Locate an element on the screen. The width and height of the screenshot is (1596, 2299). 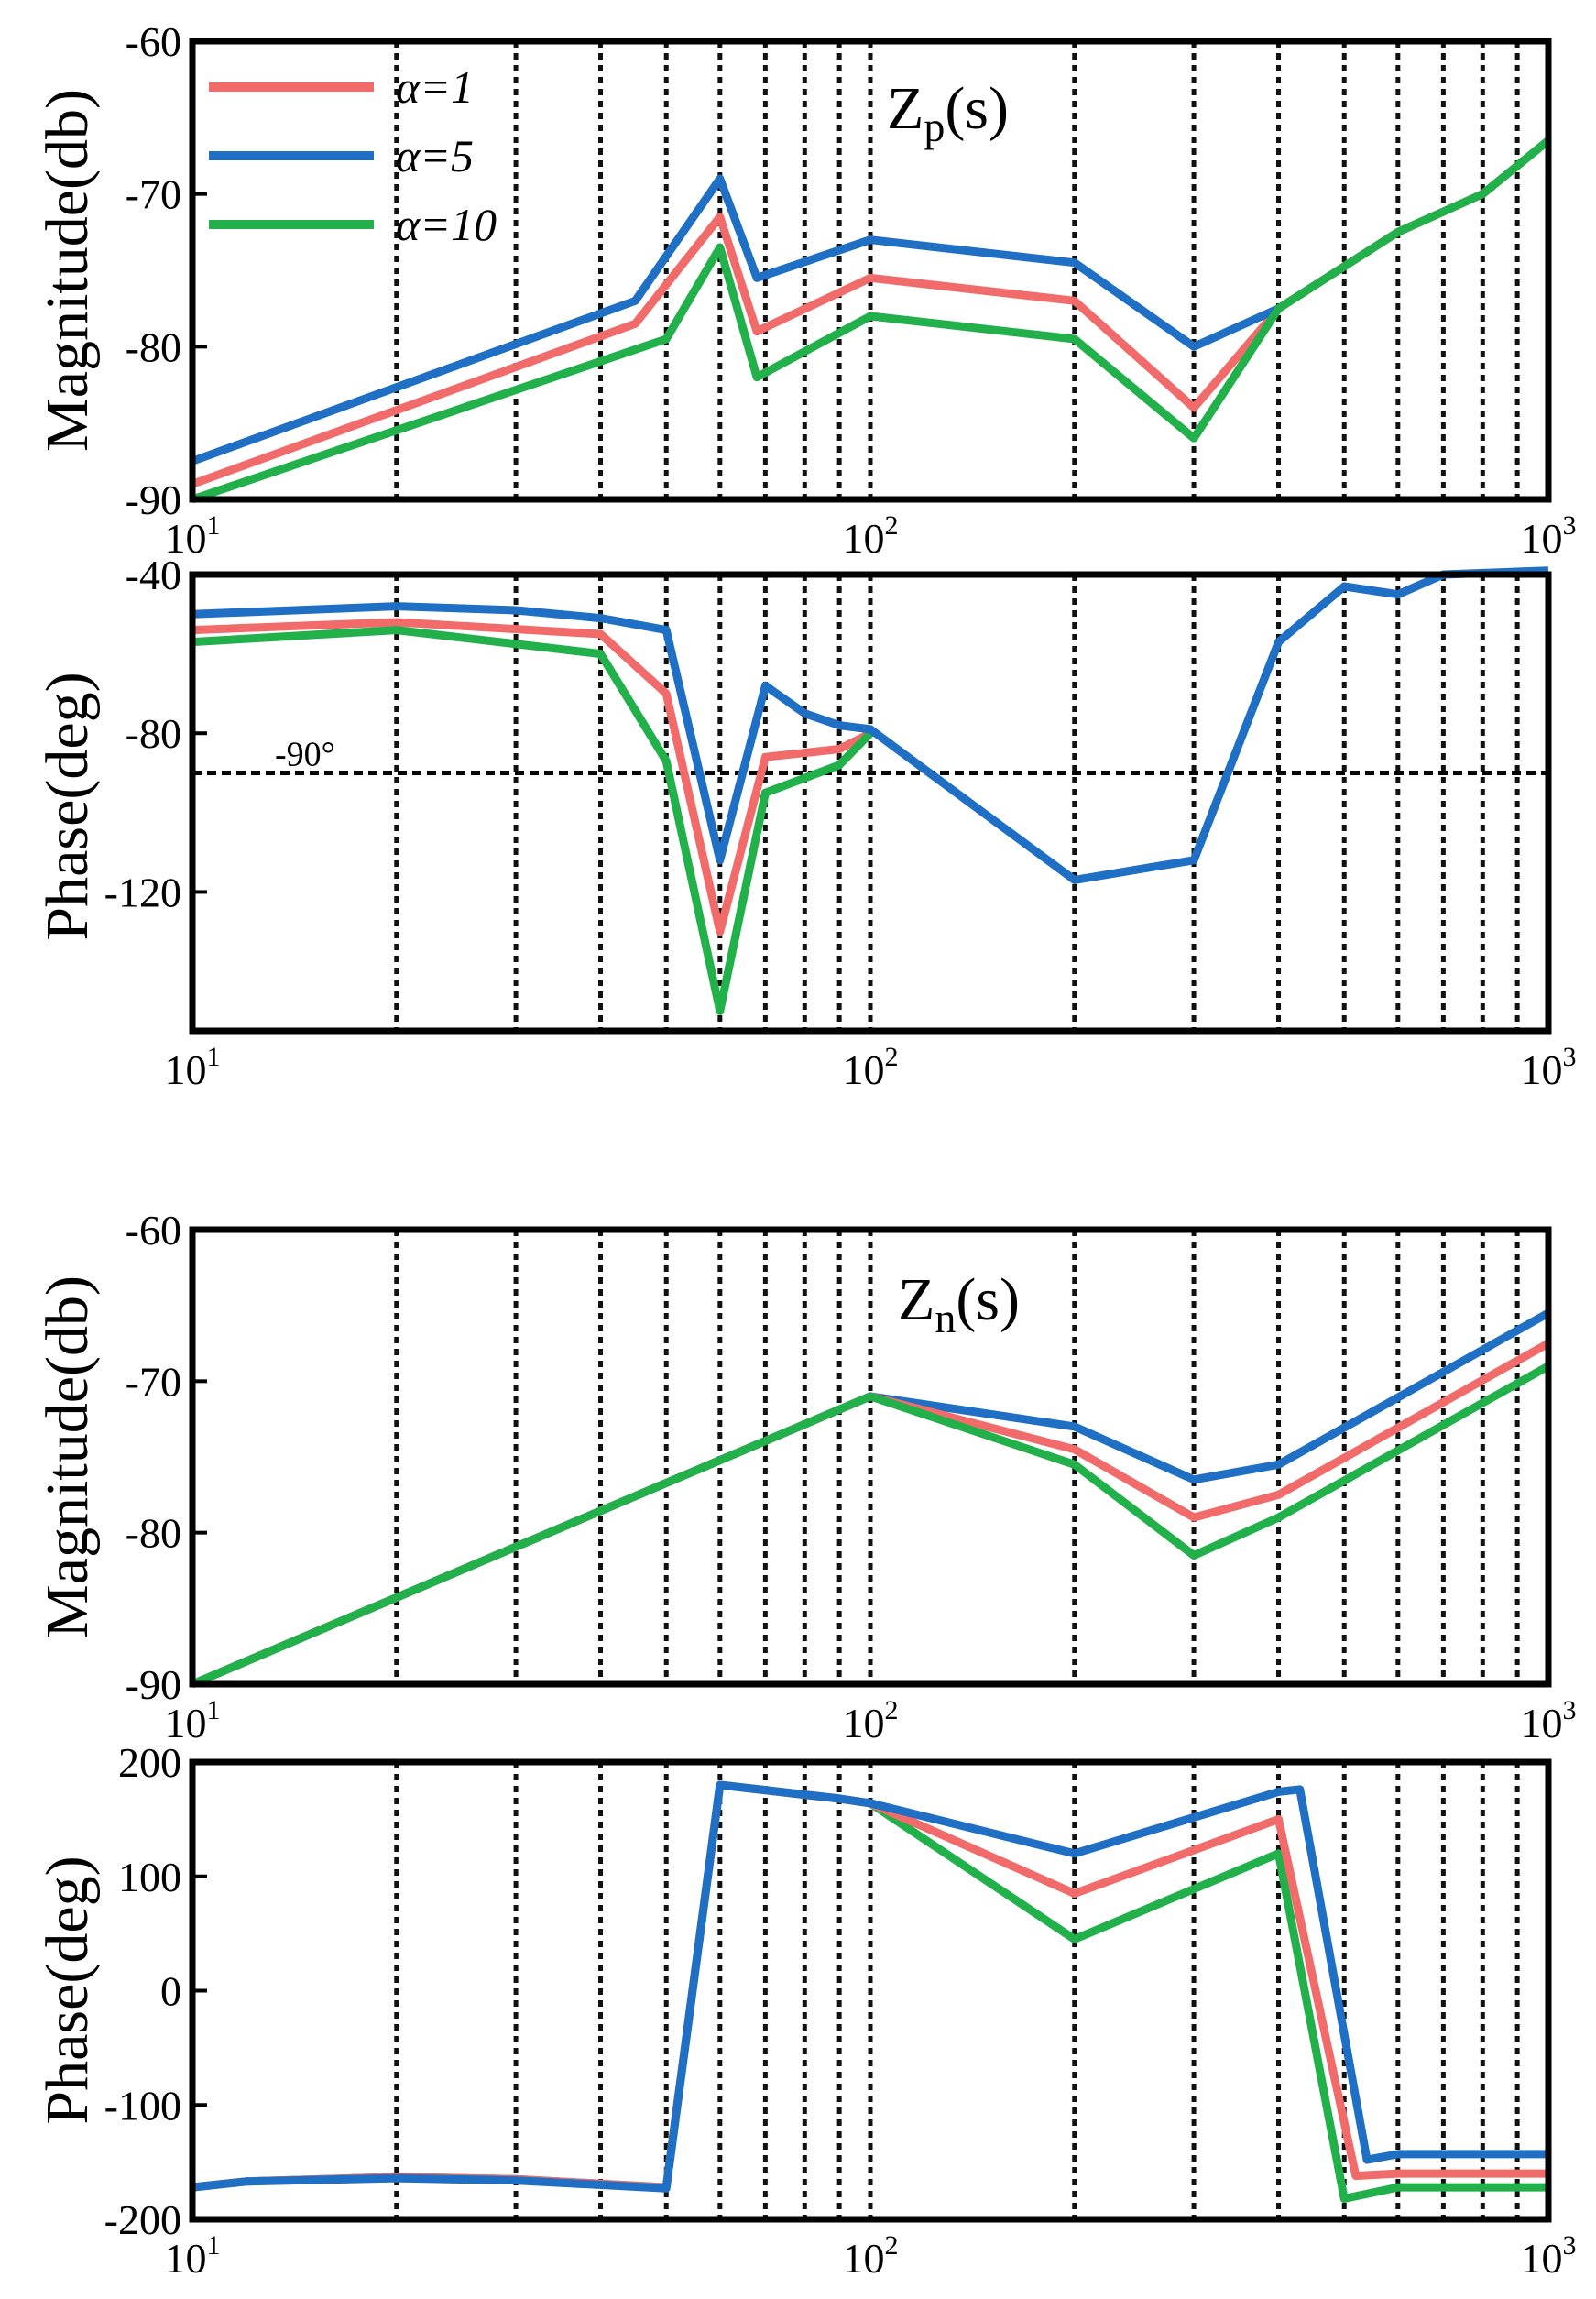
y-tick-label: -200 is located at coordinates (142, 2220).